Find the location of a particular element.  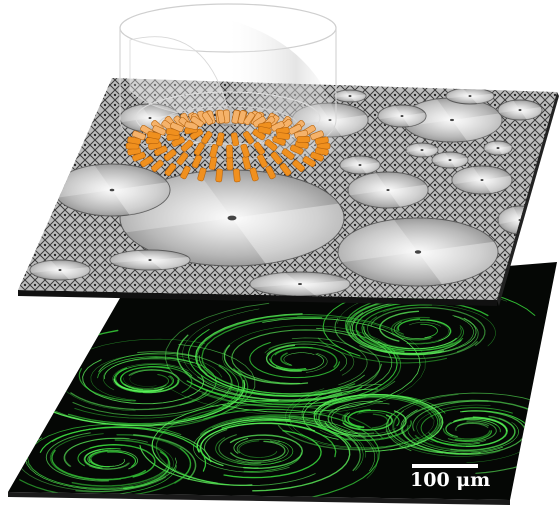

scale-bar-label: 100 μm is located at coordinates (450, 480).